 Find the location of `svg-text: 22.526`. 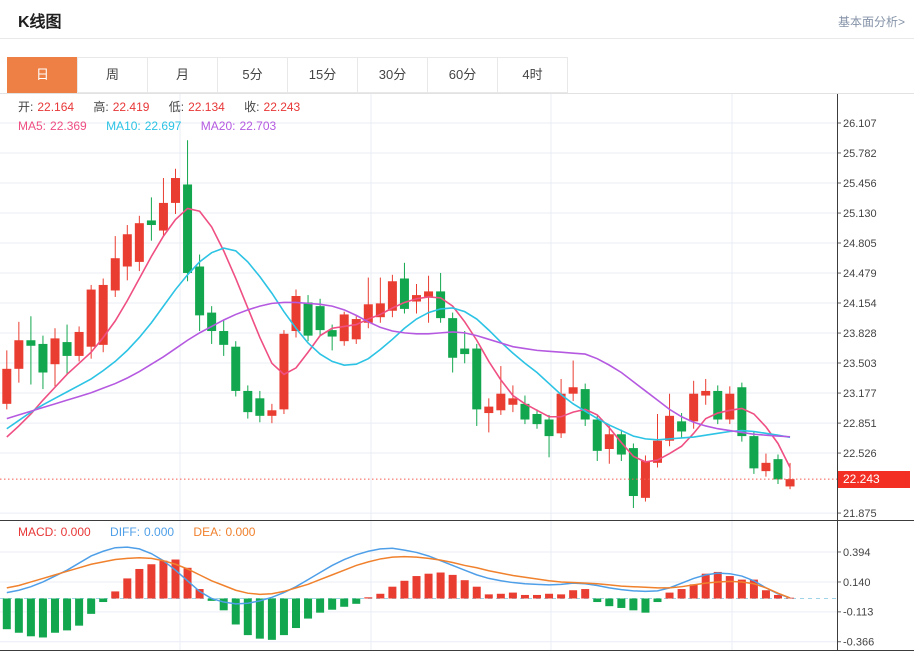

svg-text: 22.526 is located at coordinates (860, 454).